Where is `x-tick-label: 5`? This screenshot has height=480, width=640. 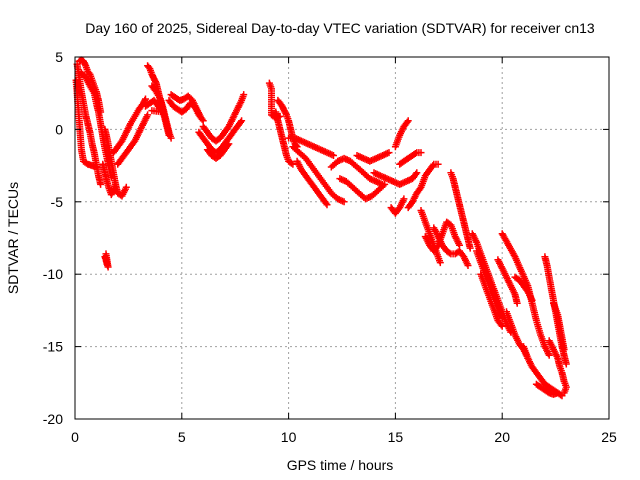 x-tick-label: 5 is located at coordinates (182, 437).